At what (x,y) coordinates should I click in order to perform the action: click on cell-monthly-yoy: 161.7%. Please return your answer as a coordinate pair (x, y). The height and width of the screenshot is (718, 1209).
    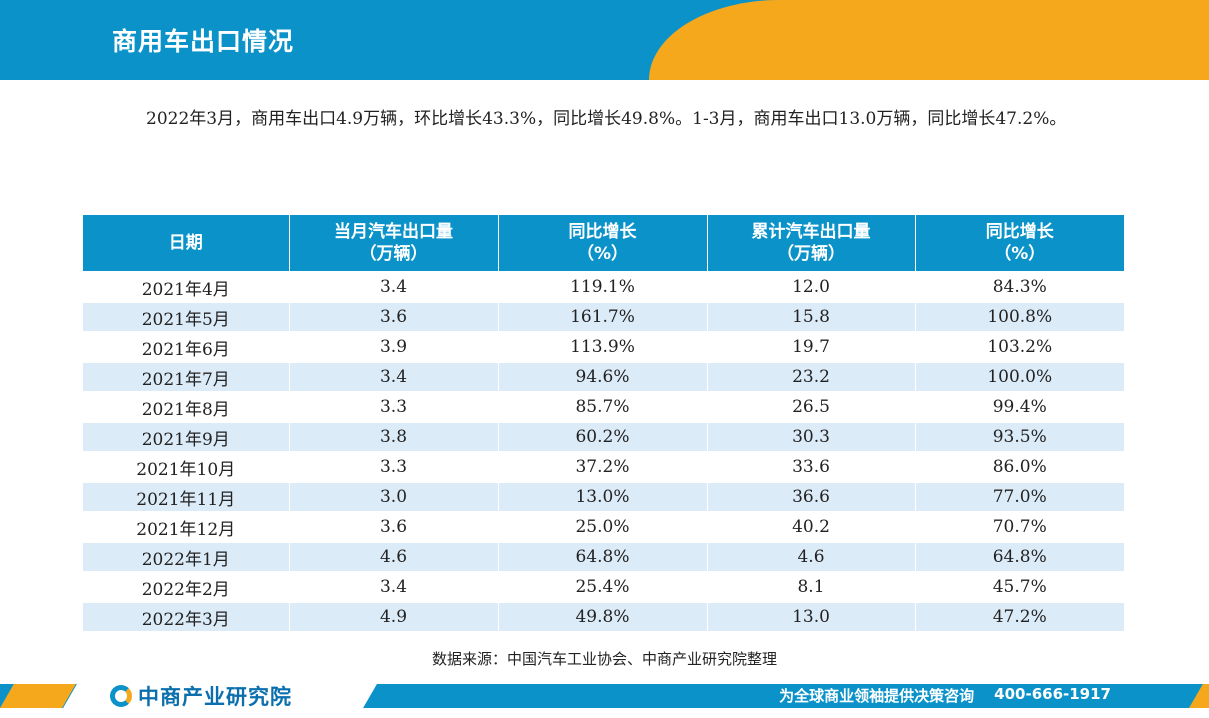
    Looking at the image, I should click on (602, 316).